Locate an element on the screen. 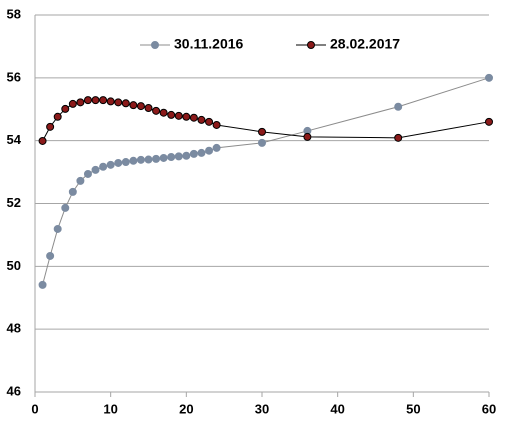 This screenshot has height=428, width=506. x-tick-label: 20 is located at coordinates (186, 408).